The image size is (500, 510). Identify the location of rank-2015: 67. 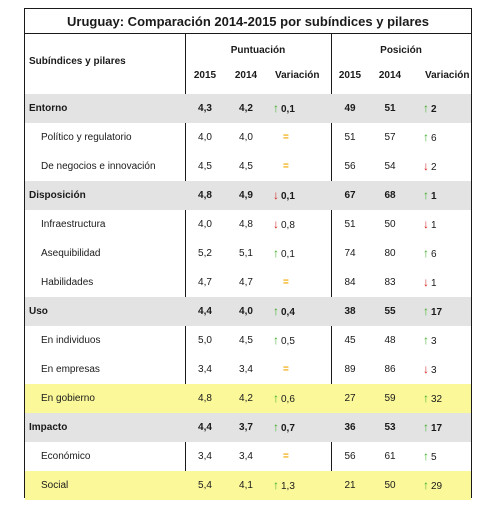
(350, 195).